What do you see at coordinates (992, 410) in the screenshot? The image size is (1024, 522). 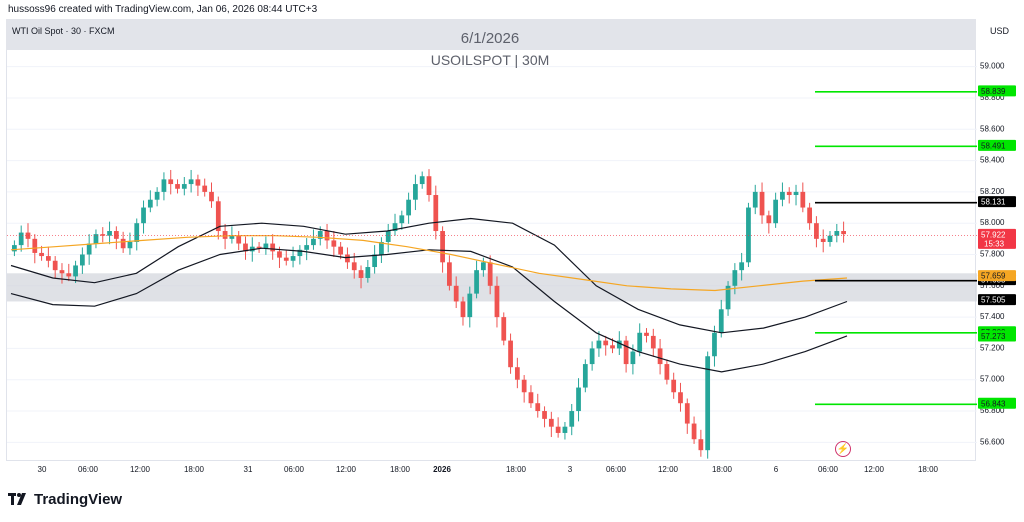 I see `price-tick-label: 56.800` at bounding box center [992, 410].